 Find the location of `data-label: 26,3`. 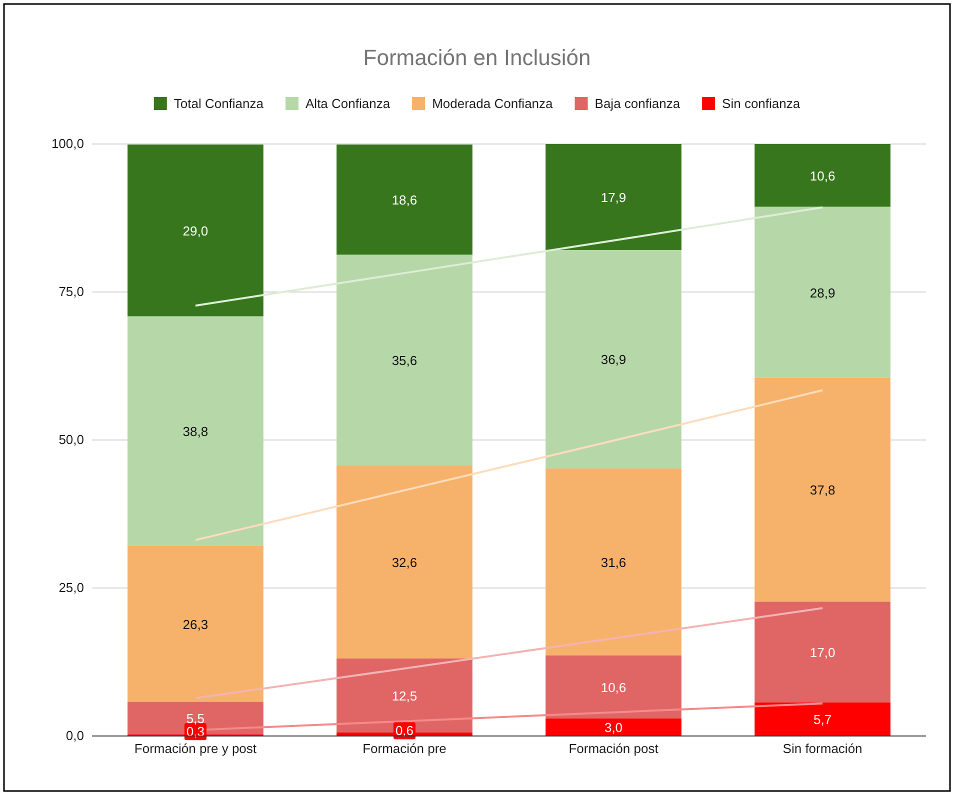

data-label: 26,3 is located at coordinates (195, 624).